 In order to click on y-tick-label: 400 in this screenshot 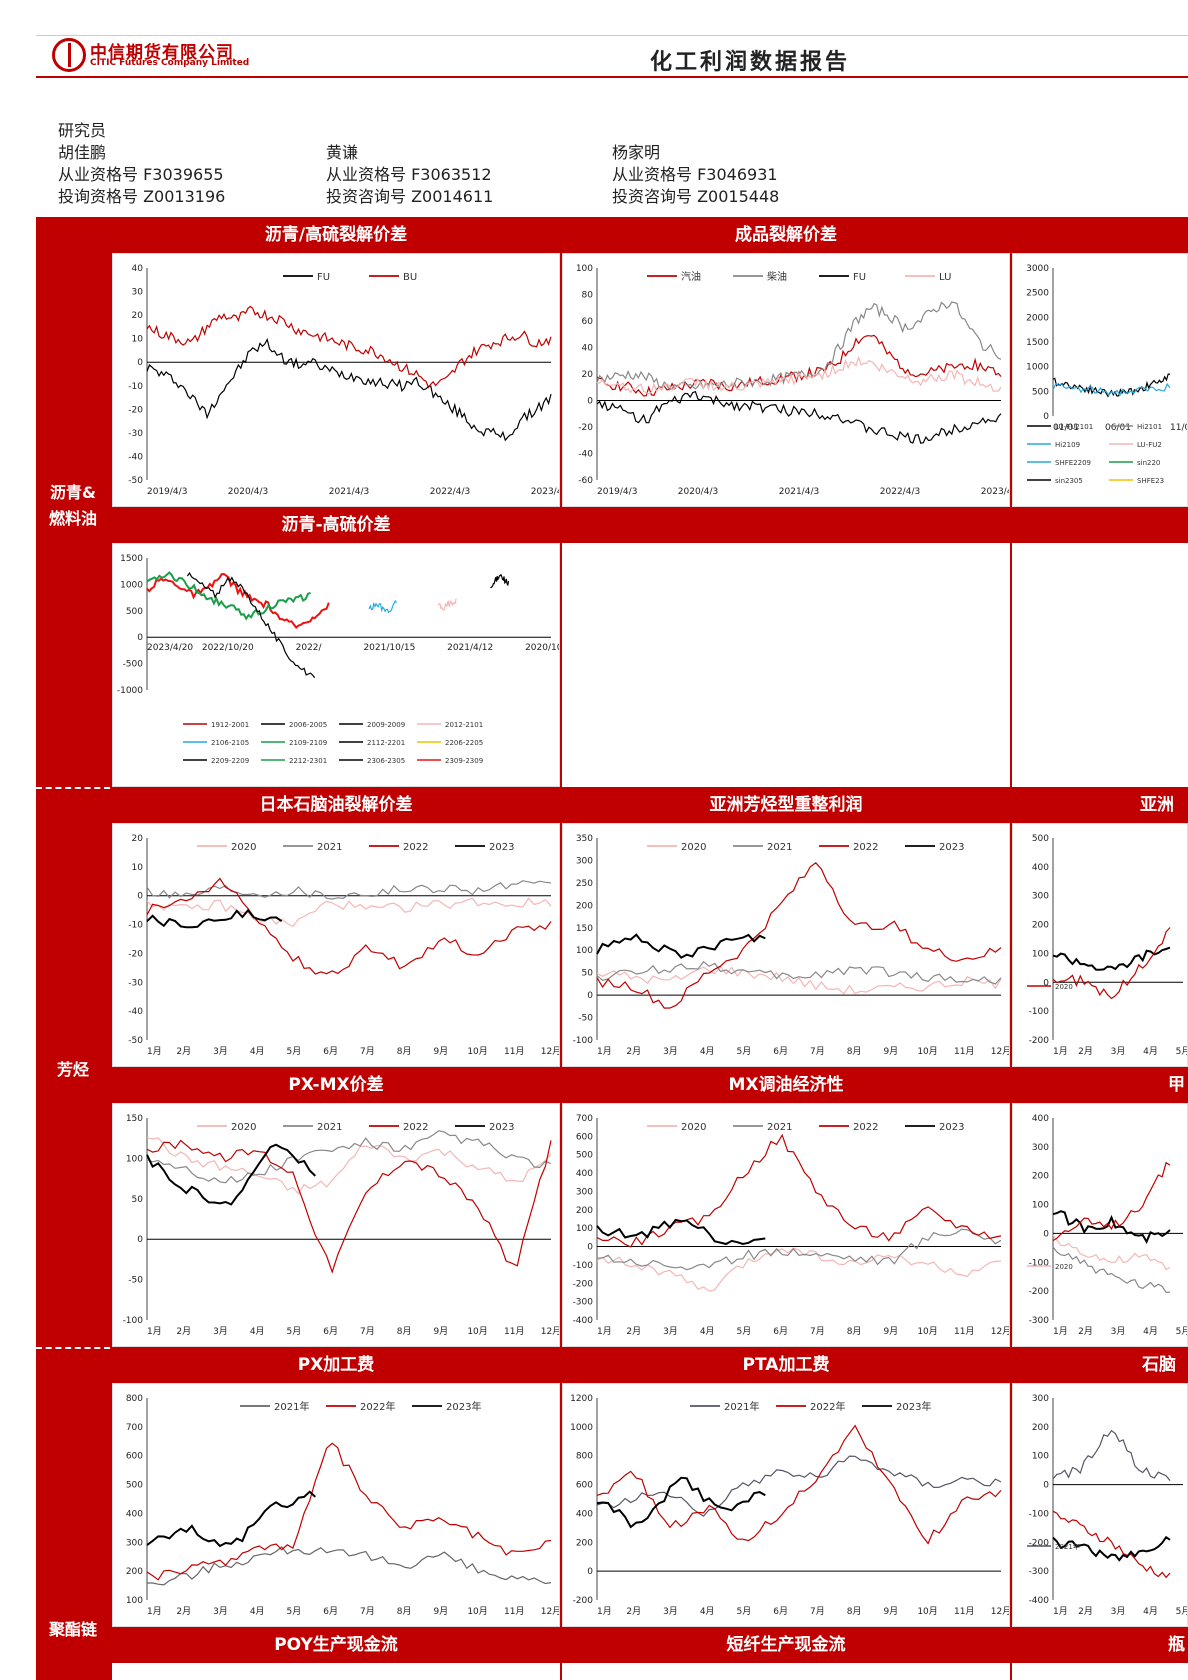, I will do `click(1040, 868)`.